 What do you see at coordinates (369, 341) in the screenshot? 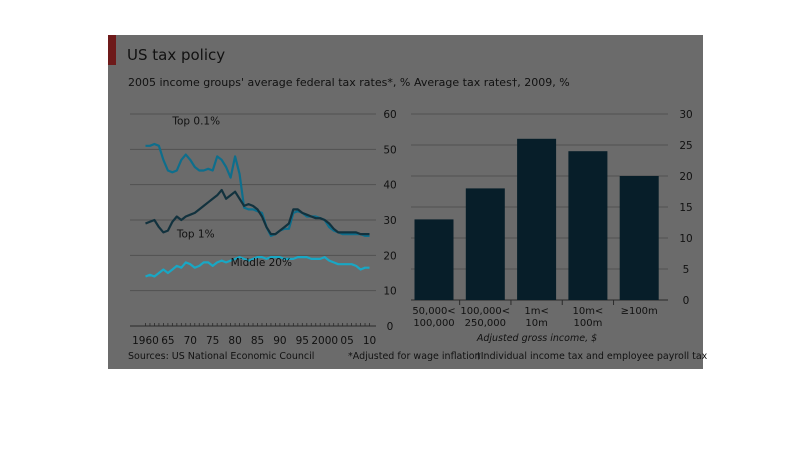
I see `x-tick-label: 10` at bounding box center [369, 341].